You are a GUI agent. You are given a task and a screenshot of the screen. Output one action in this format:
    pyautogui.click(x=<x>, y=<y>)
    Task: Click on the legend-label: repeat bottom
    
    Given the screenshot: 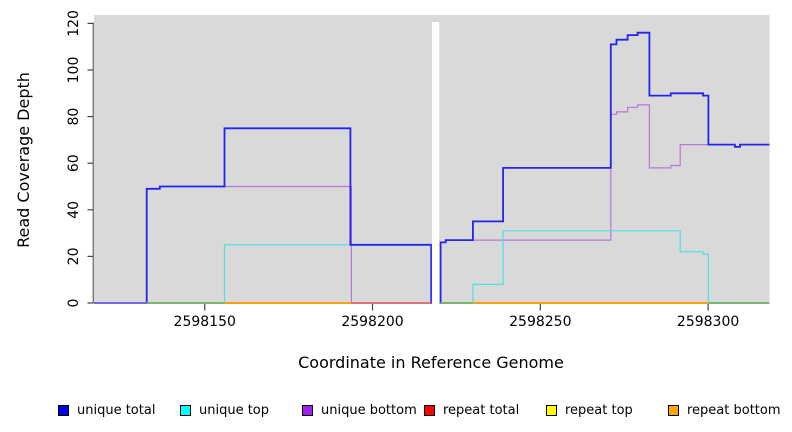 What is the action you would take?
    pyautogui.click(x=734, y=410)
    